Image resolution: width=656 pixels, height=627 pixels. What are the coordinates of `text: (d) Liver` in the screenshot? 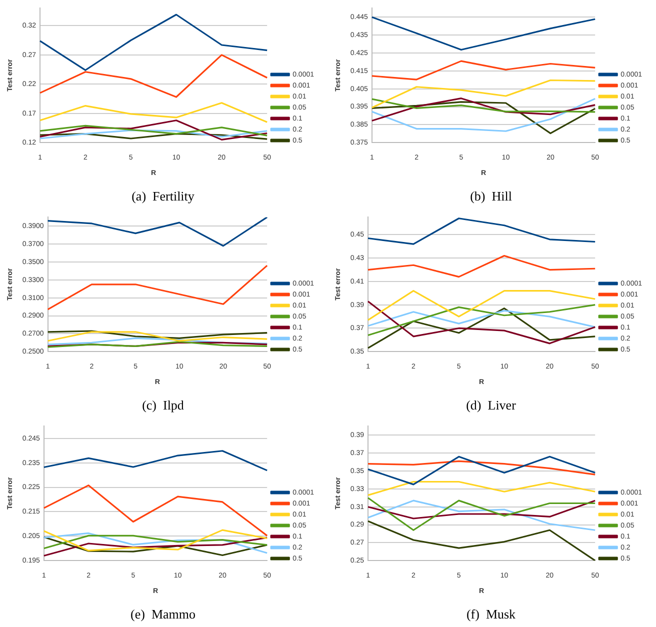 It's located at (491, 405).